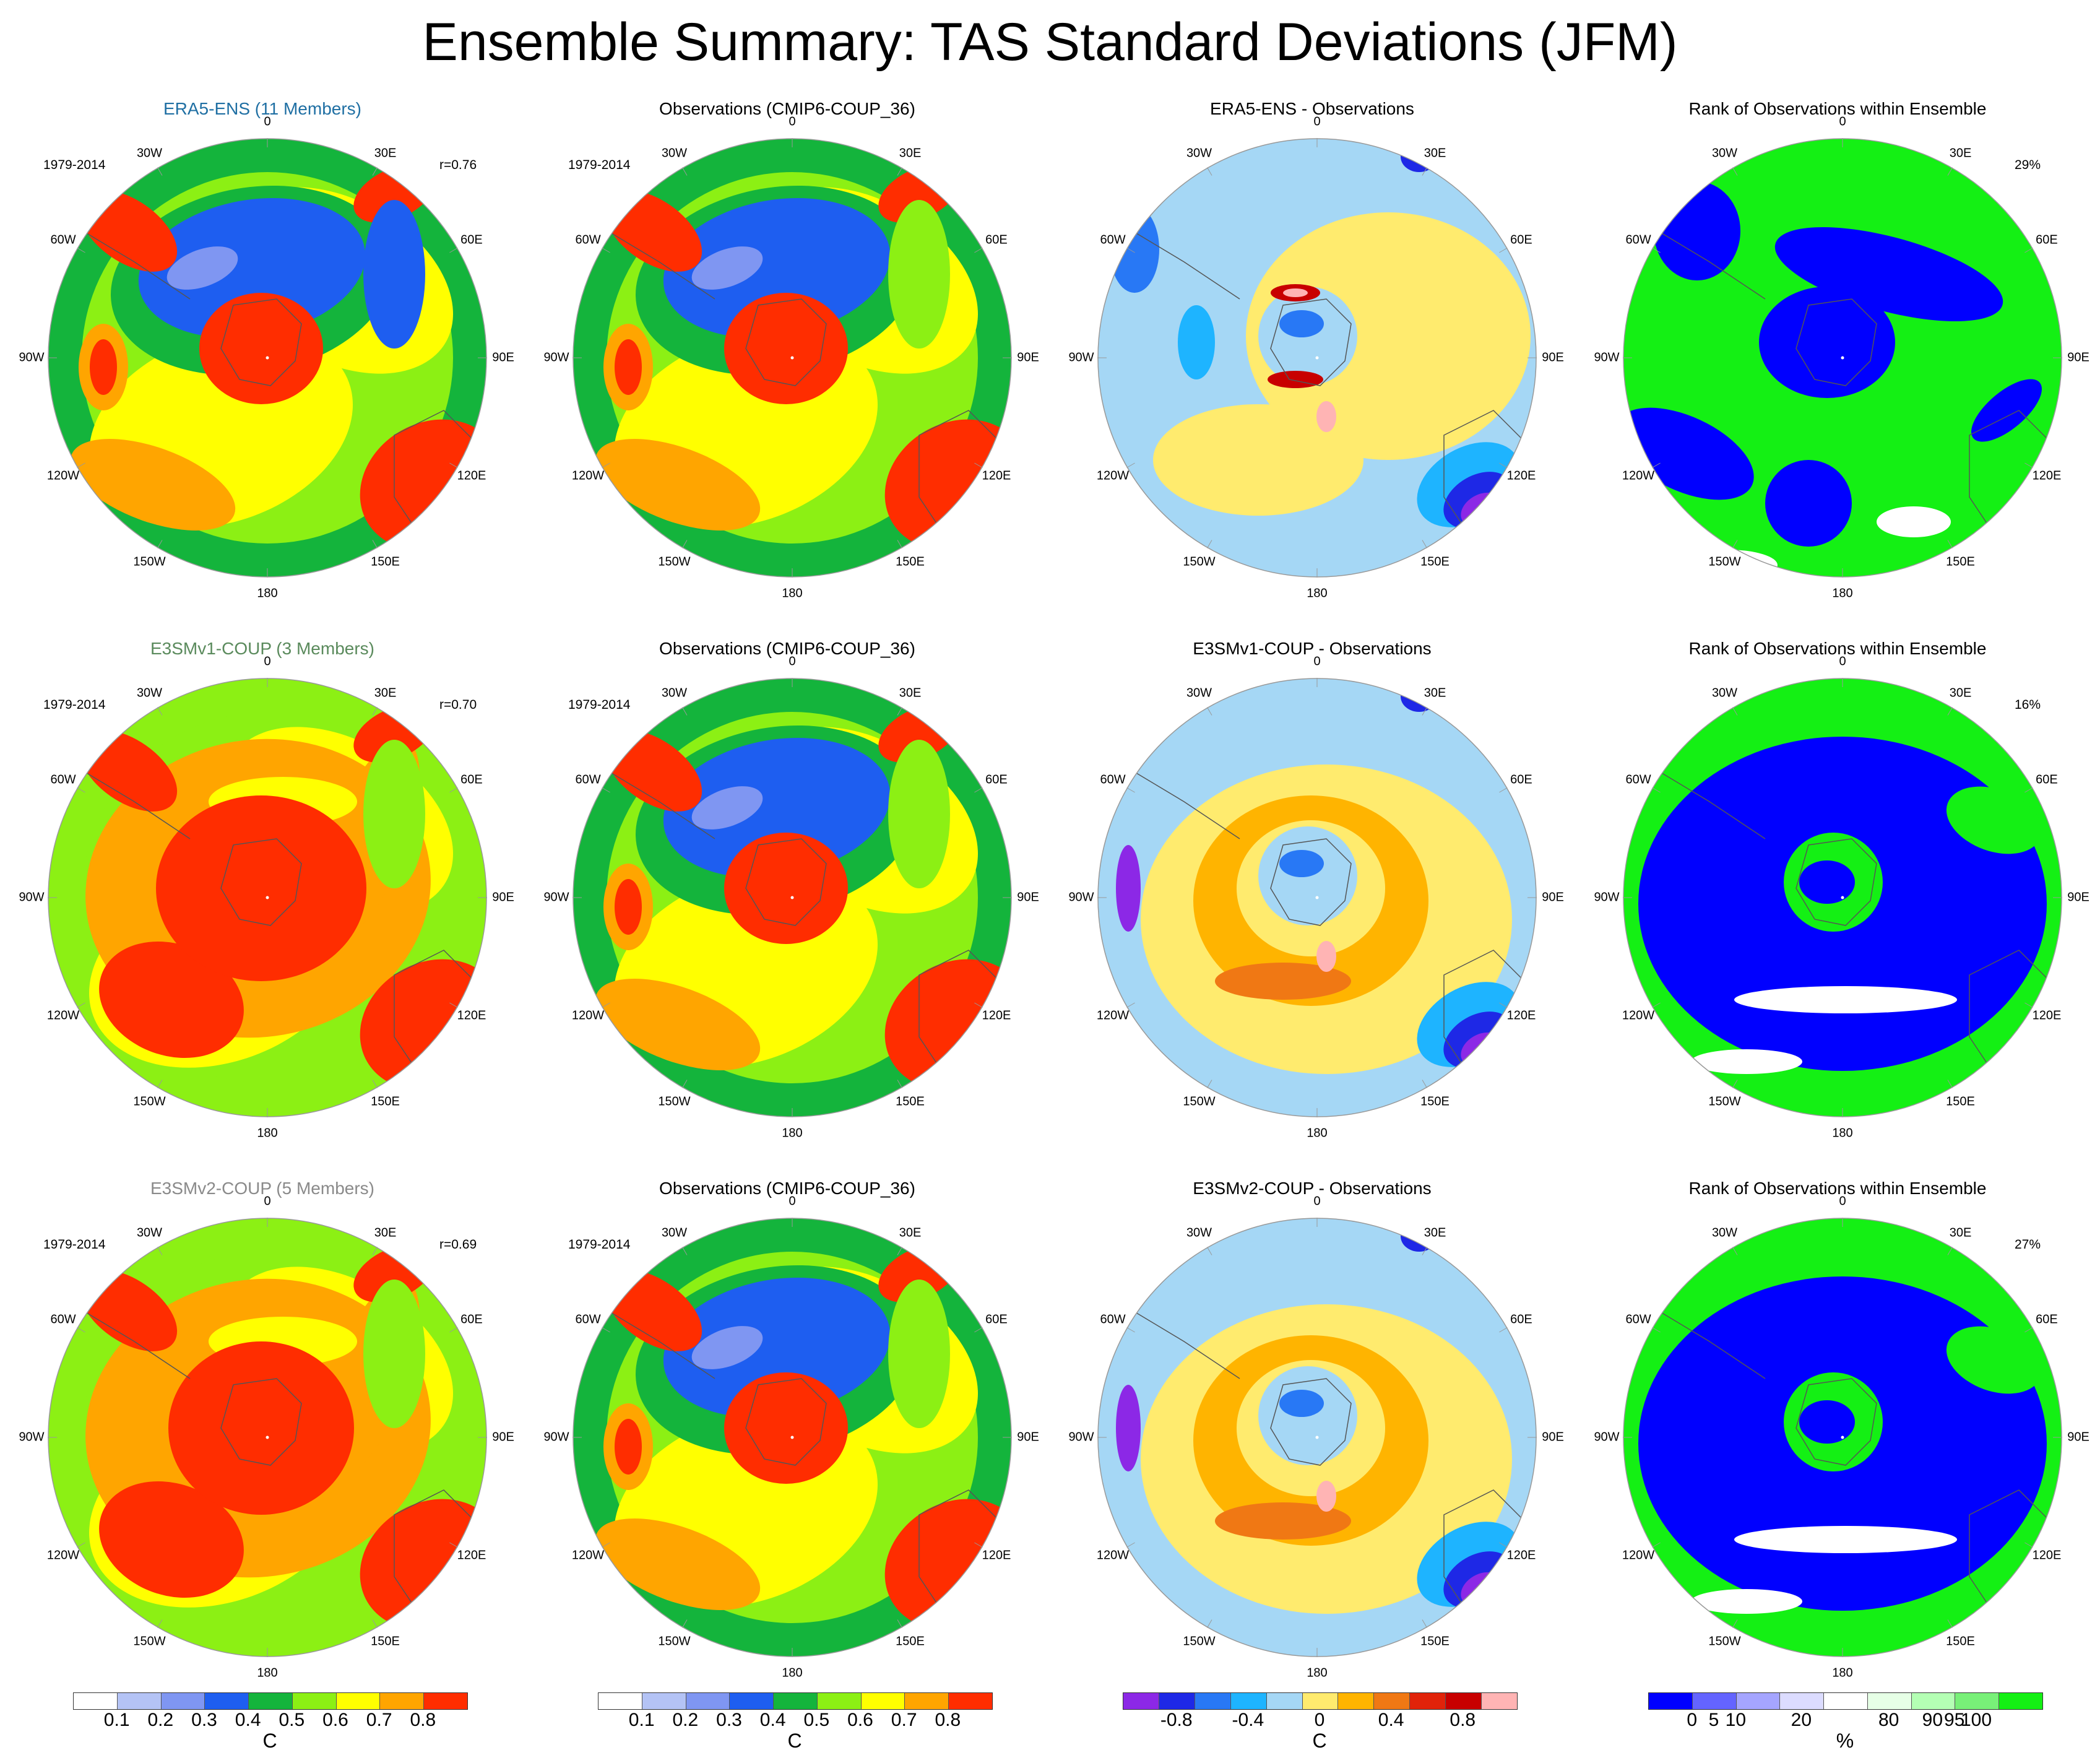 This screenshot has height=1763, width=2100. I want to click on panel-title: Observations (CMIP6-COUP_36), so click(787, 648).